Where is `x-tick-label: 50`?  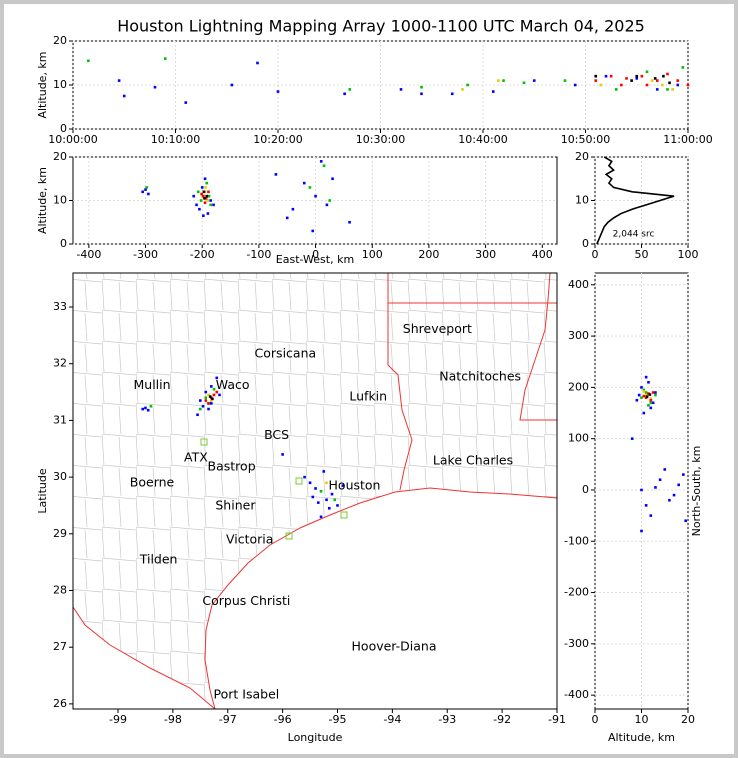
x-tick-label: 50 is located at coordinates (642, 254).